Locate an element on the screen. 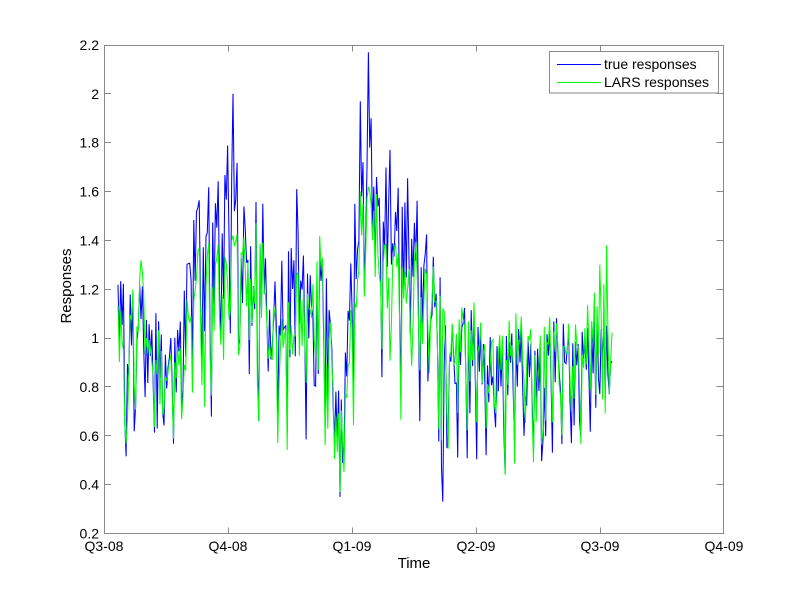 The image size is (799, 599). svg-text: 1 is located at coordinates (95, 338).